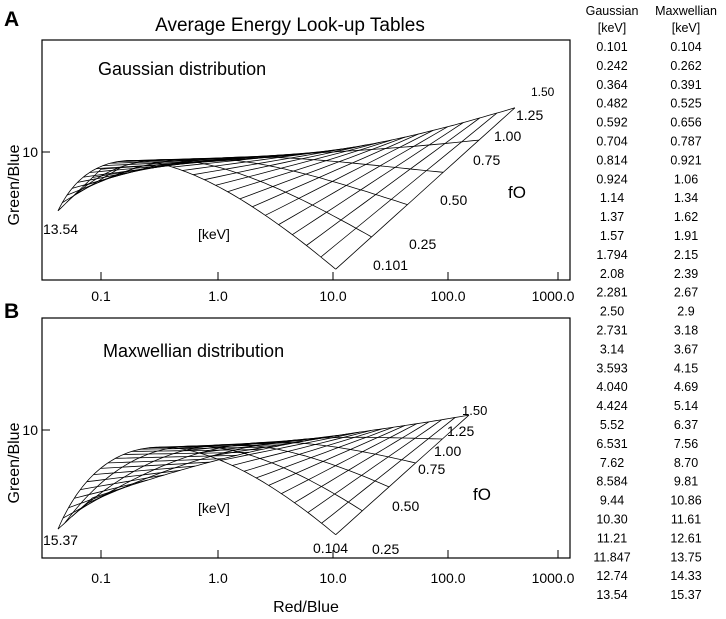  Describe the element at coordinates (611, 179) in the screenshot. I see `table-cell-gaussian: 0.924` at that location.